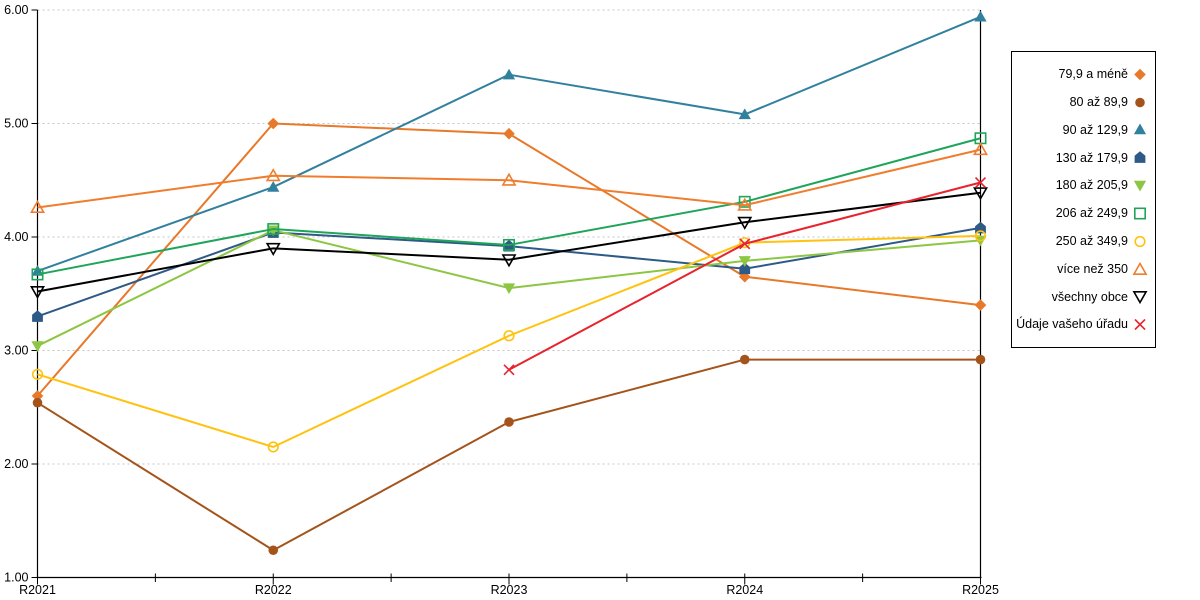  I want to click on legend-item-label: Údaje vašeho úřadu, so click(1072, 324).